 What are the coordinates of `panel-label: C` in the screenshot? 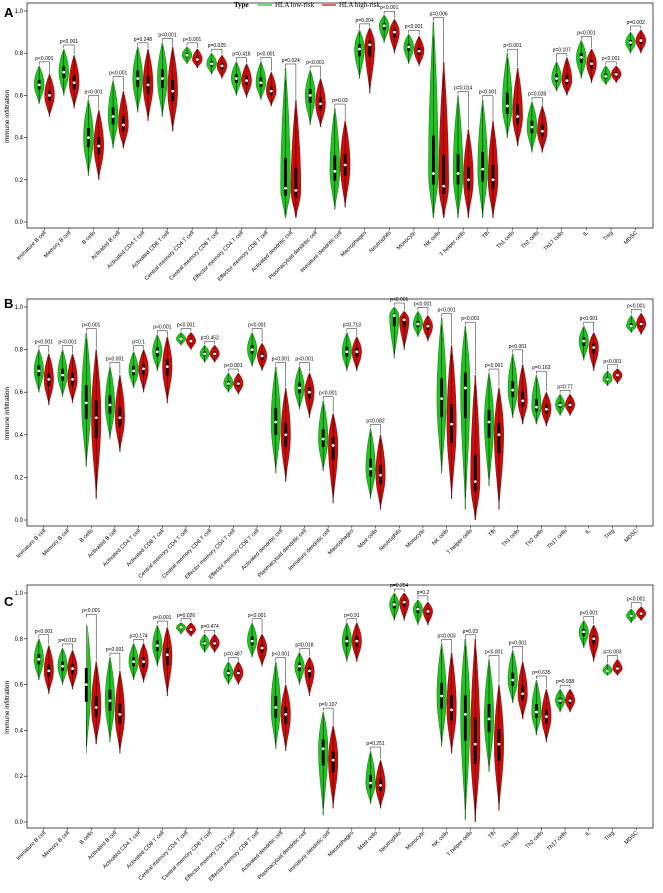 It's located at (9, 601).